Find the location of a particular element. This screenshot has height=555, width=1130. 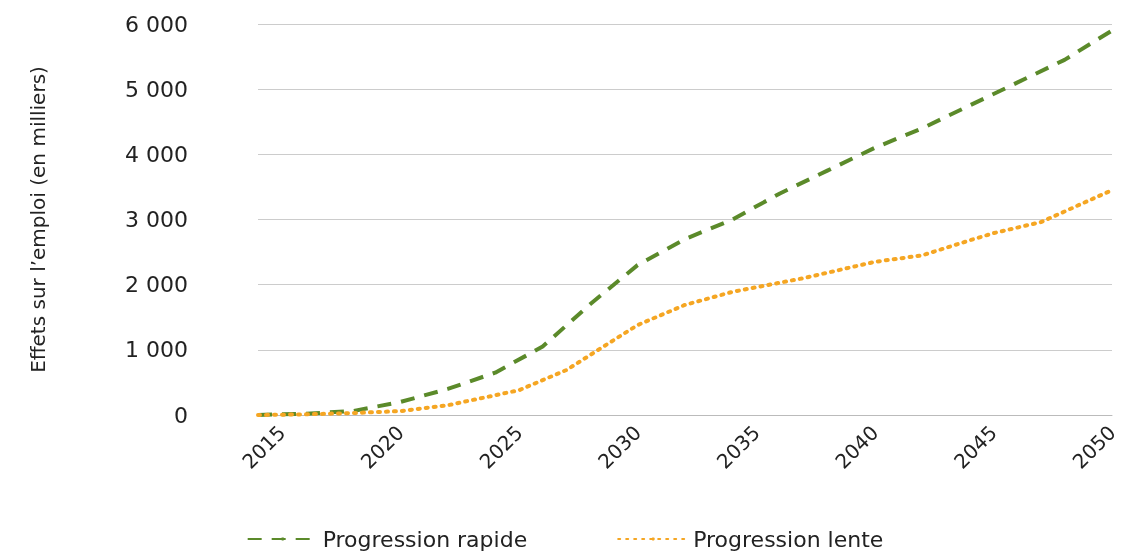

y-axis-title: Effets sur l’emploi (en milliers) is located at coordinates (38, 219).